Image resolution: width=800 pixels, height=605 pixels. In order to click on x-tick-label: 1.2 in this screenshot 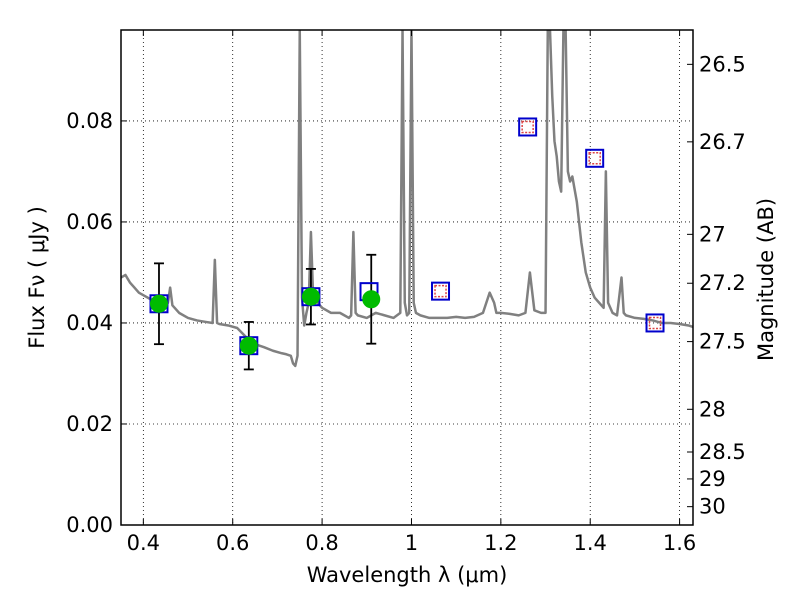, I will do `click(500, 543)`.